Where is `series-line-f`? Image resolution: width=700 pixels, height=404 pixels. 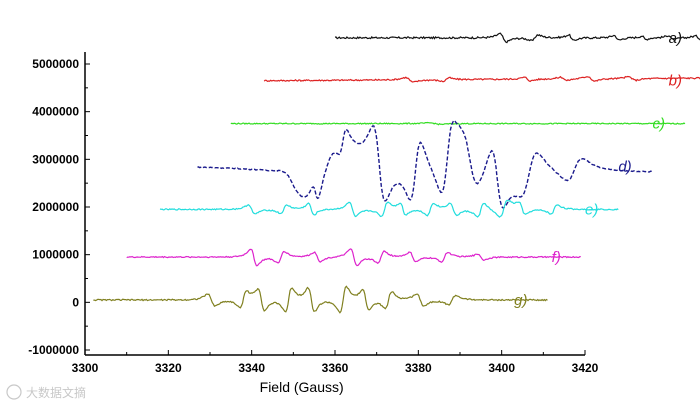 series-line-f is located at coordinates (353, 257).